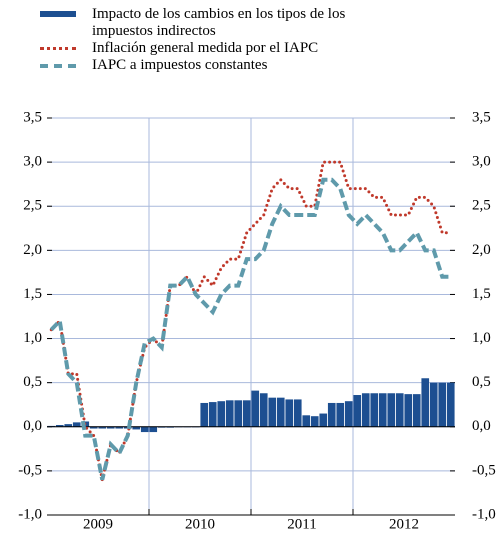 The image size is (496, 533). Describe the element at coordinates (32, 294) in the screenshot. I see `y-tick-label: 1,5` at that location.